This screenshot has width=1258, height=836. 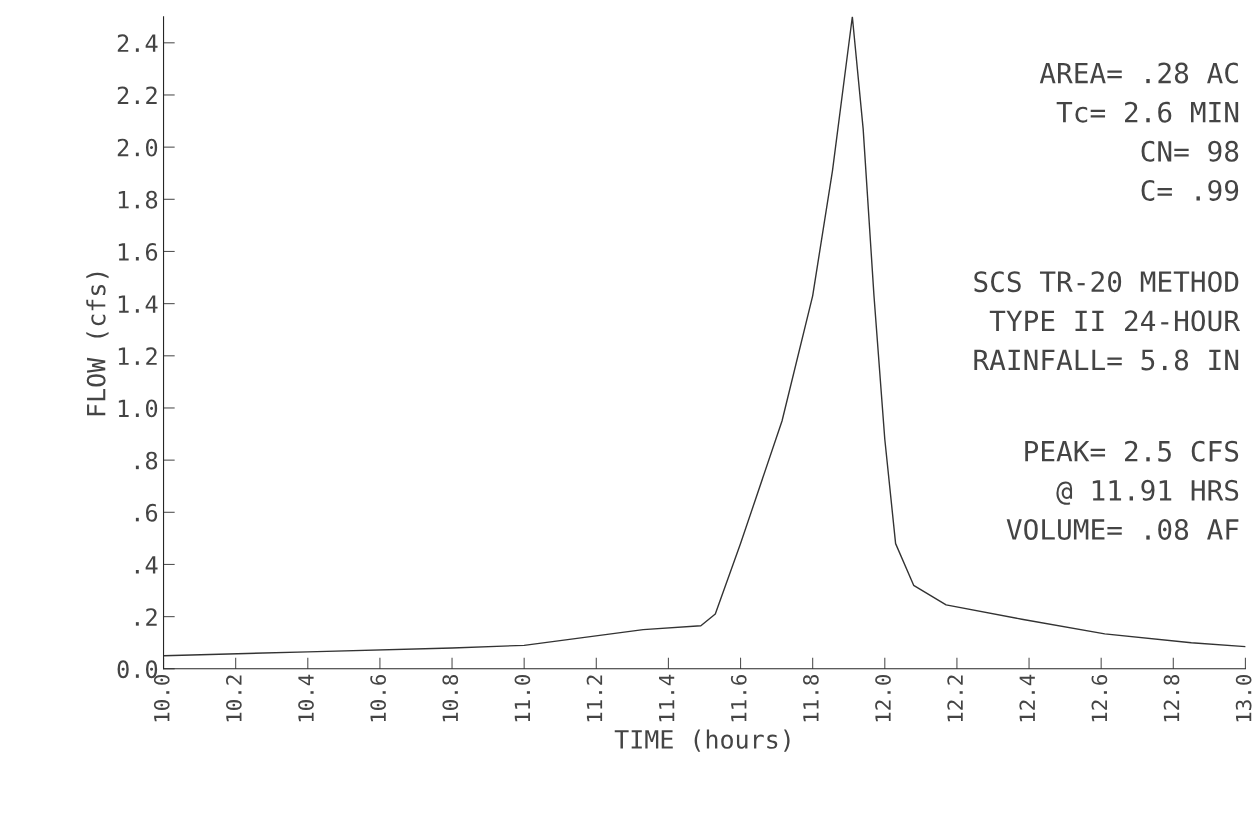 I want to click on y-tick-label: 1.6, so click(x=138, y=251).